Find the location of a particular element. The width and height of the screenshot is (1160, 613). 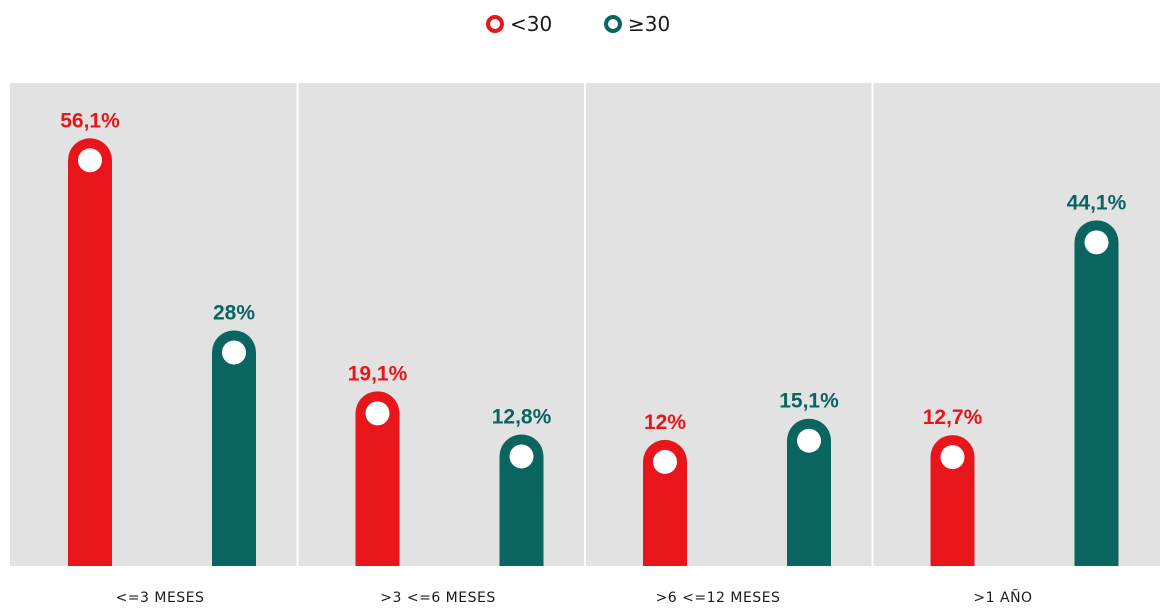

data-label: 44,1% is located at coordinates (1097, 202).